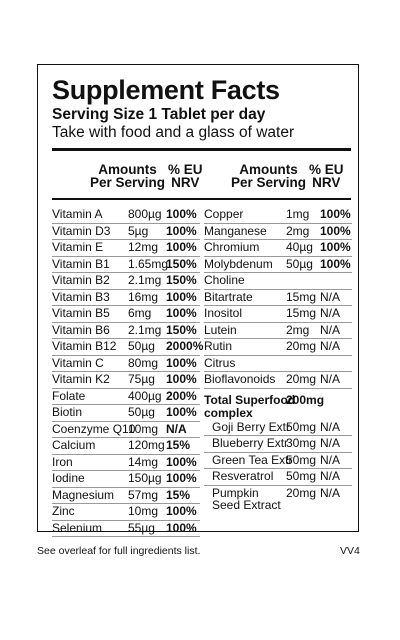  I want to click on nutrient-row: Vitamin C 80mg 100%, so click(126, 363).